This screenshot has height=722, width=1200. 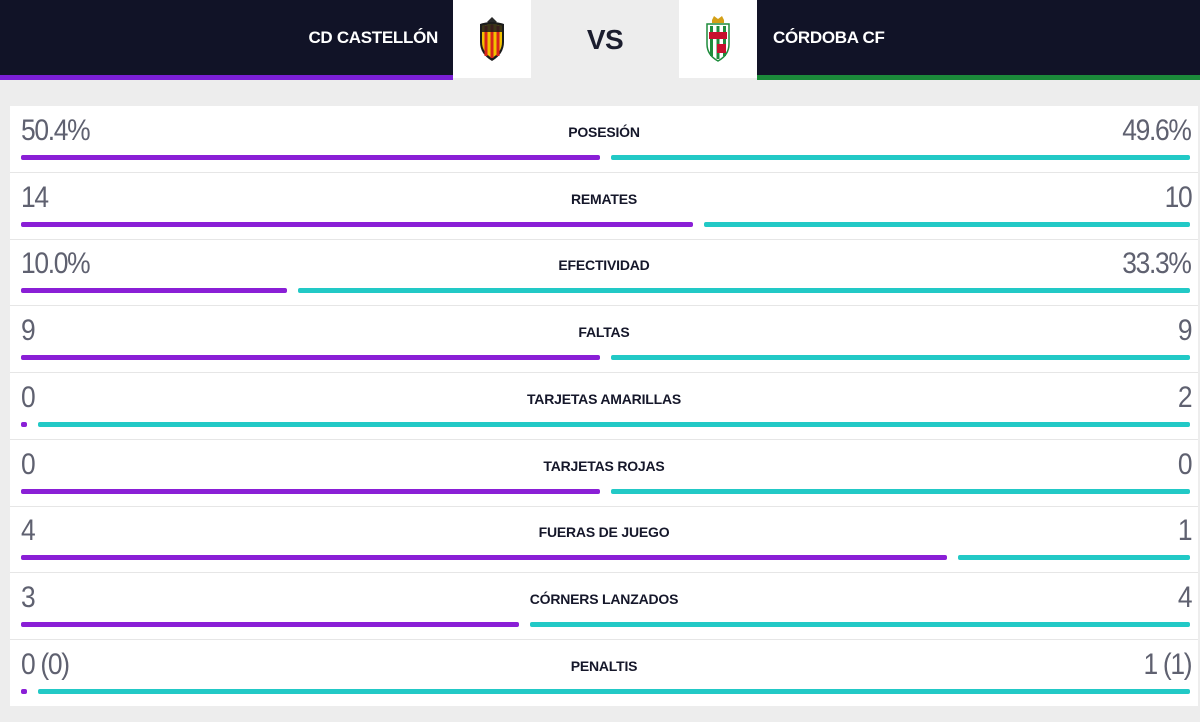 What do you see at coordinates (1178, 197) in the screenshot?
I see `away-stat-value: 10` at bounding box center [1178, 197].